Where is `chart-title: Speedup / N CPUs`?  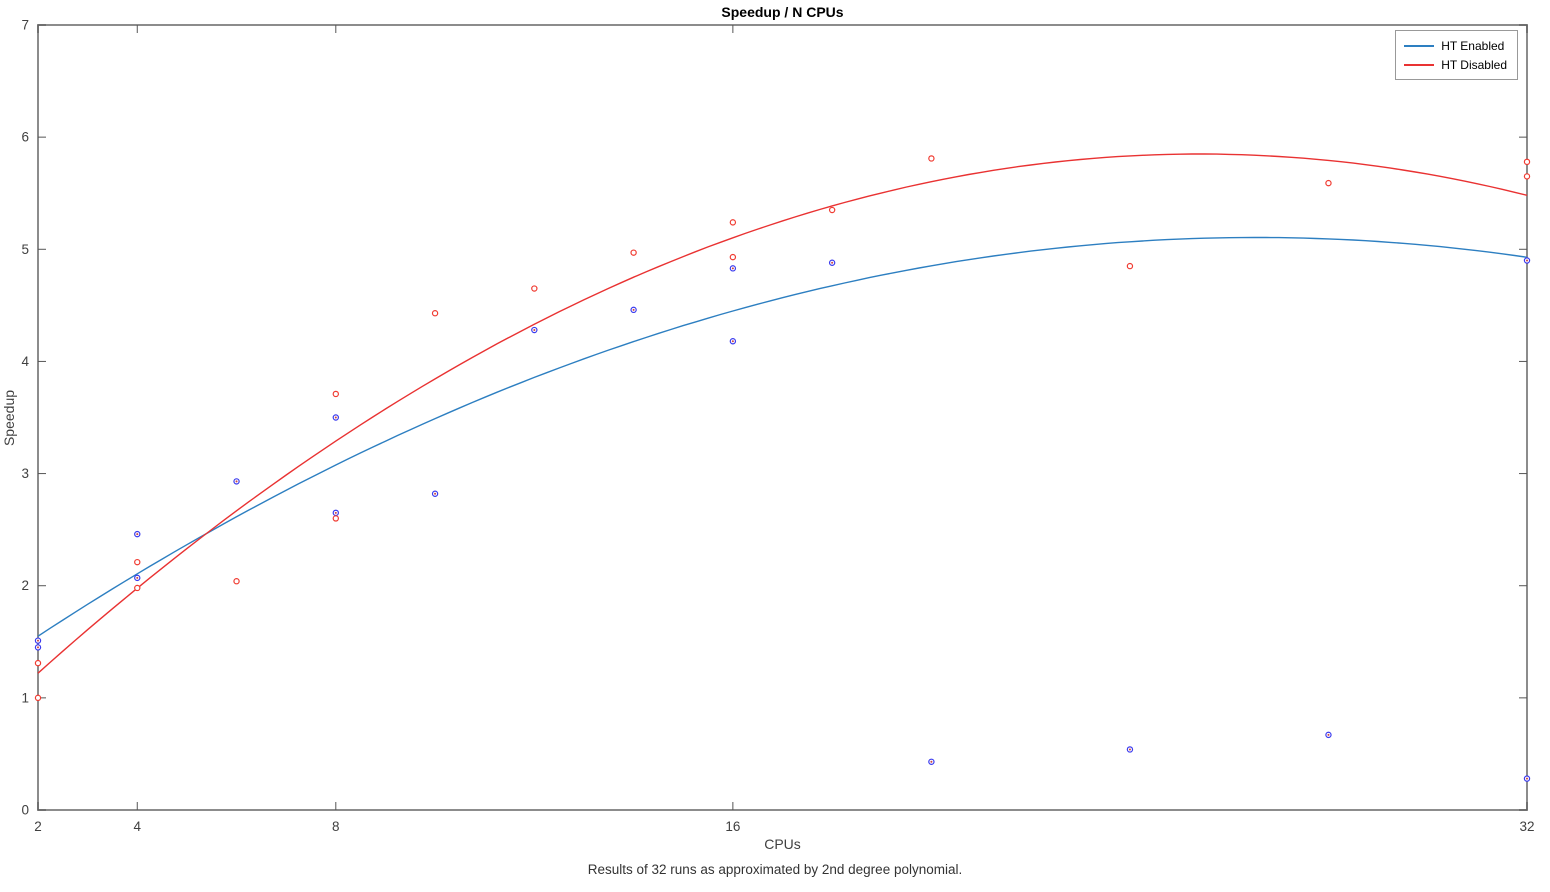
chart-title: Speedup / N CPUs is located at coordinates (782, 12).